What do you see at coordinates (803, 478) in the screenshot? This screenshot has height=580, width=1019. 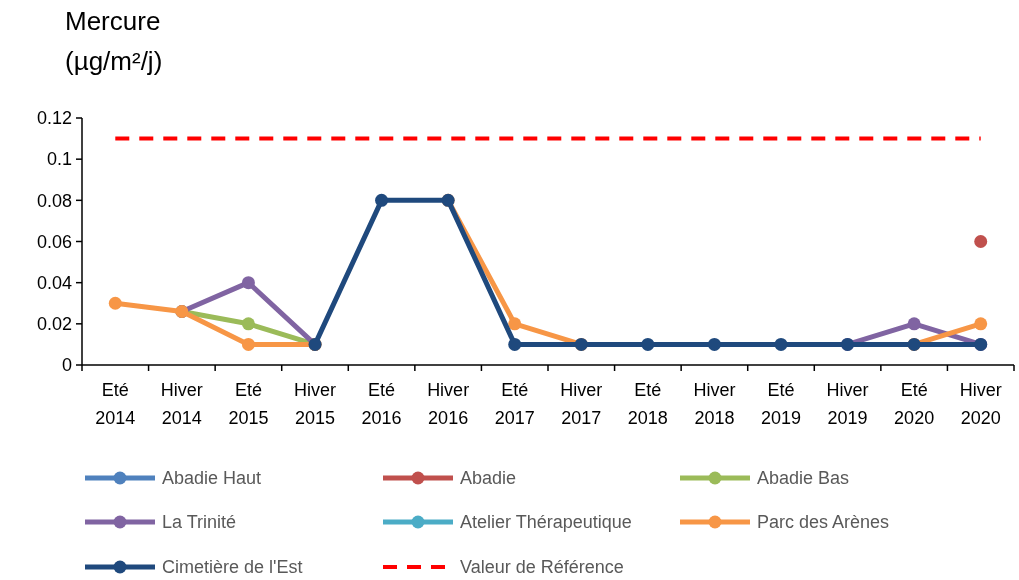 I see `legend-label: Abadie Bas` at bounding box center [803, 478].